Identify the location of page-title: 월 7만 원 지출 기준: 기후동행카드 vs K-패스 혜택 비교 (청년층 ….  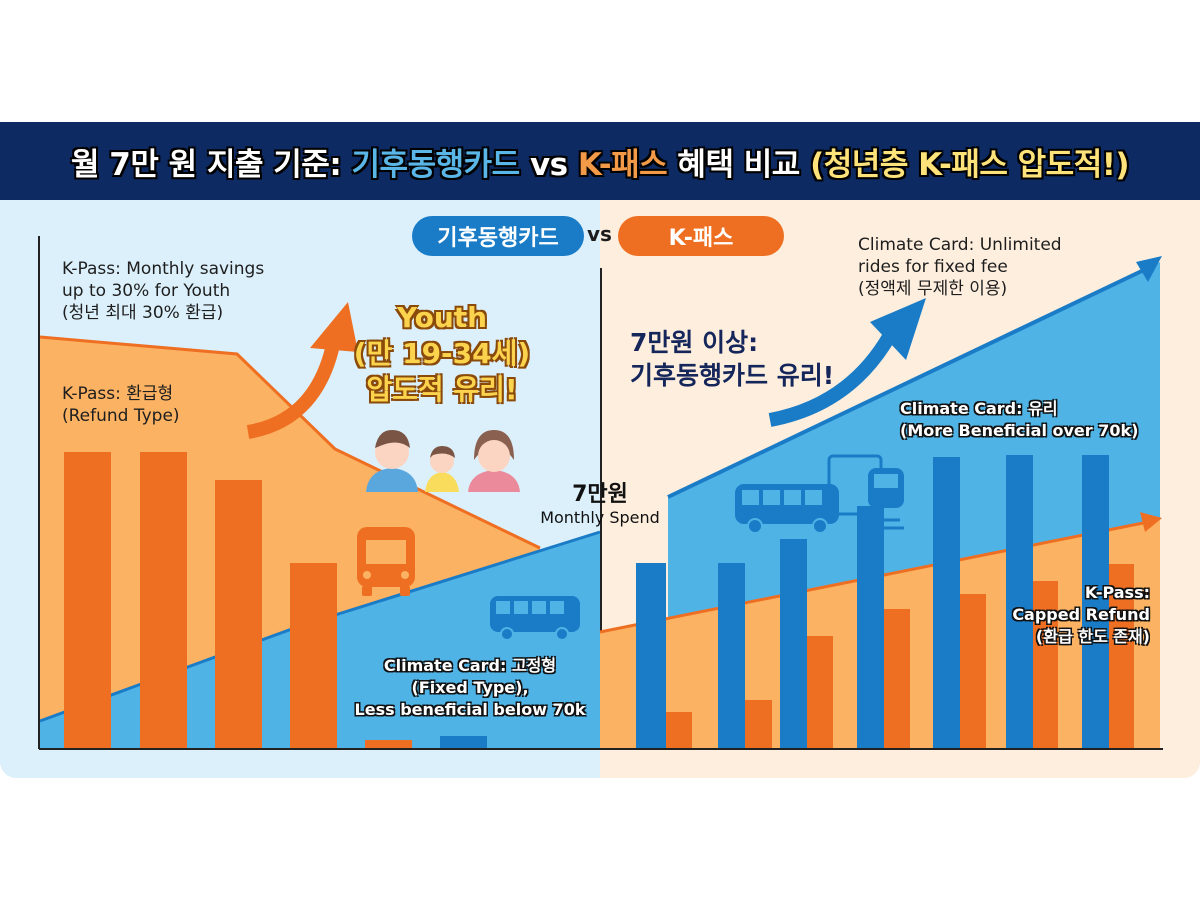
(600, 161).